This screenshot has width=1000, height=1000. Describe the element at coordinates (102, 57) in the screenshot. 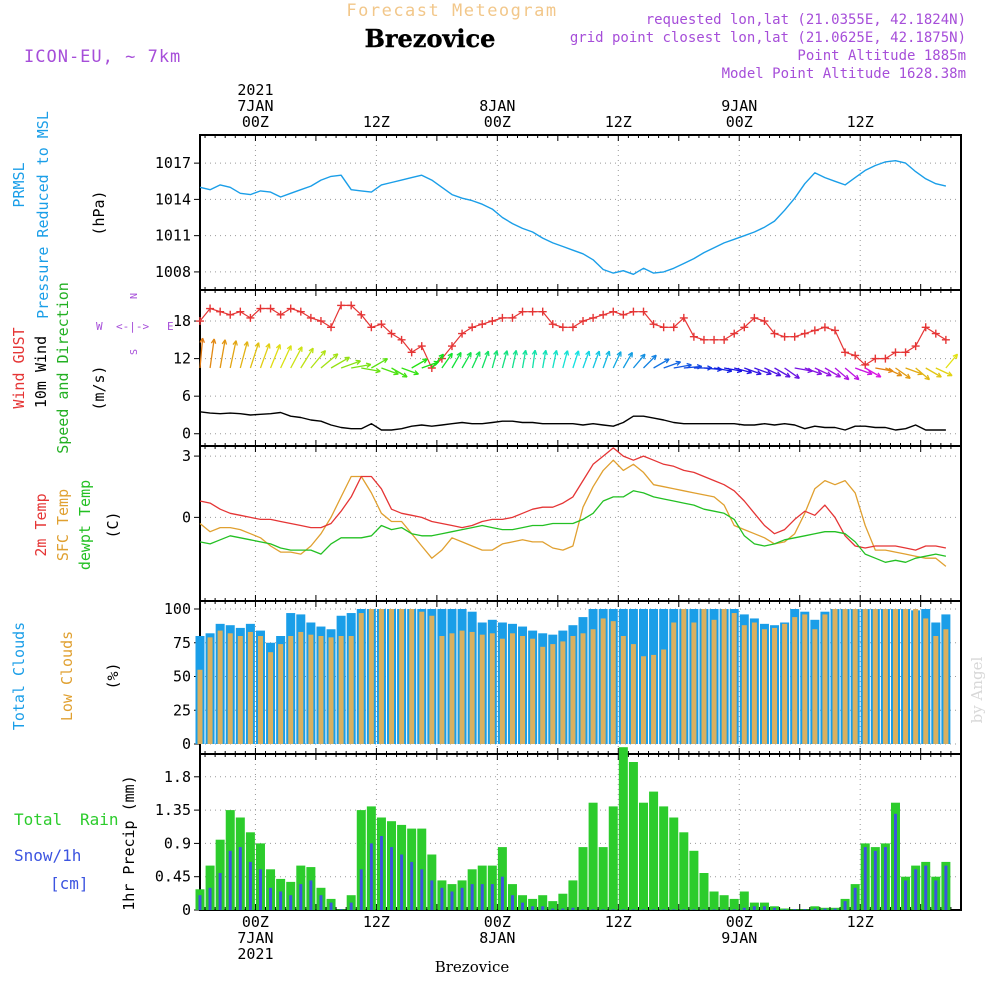

I see `model-label: ICON-EU, ~ 7km` at that location.